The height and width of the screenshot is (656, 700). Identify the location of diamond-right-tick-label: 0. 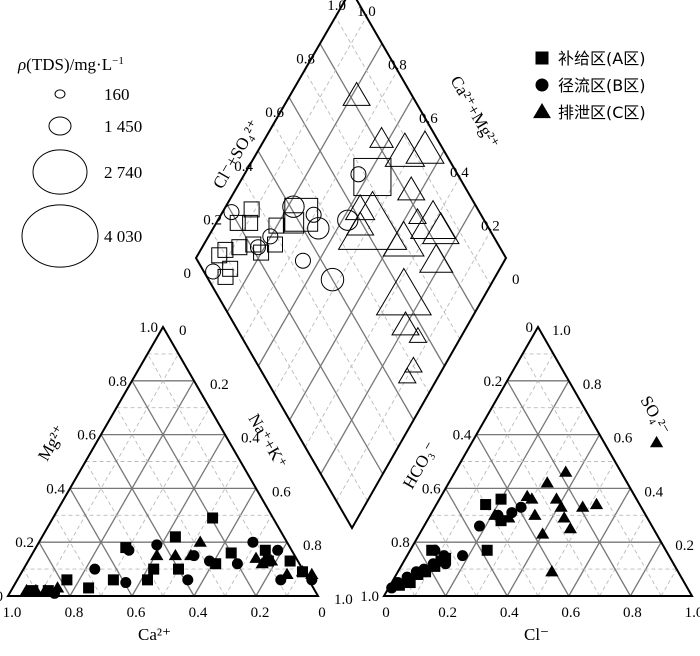
(516, 280).